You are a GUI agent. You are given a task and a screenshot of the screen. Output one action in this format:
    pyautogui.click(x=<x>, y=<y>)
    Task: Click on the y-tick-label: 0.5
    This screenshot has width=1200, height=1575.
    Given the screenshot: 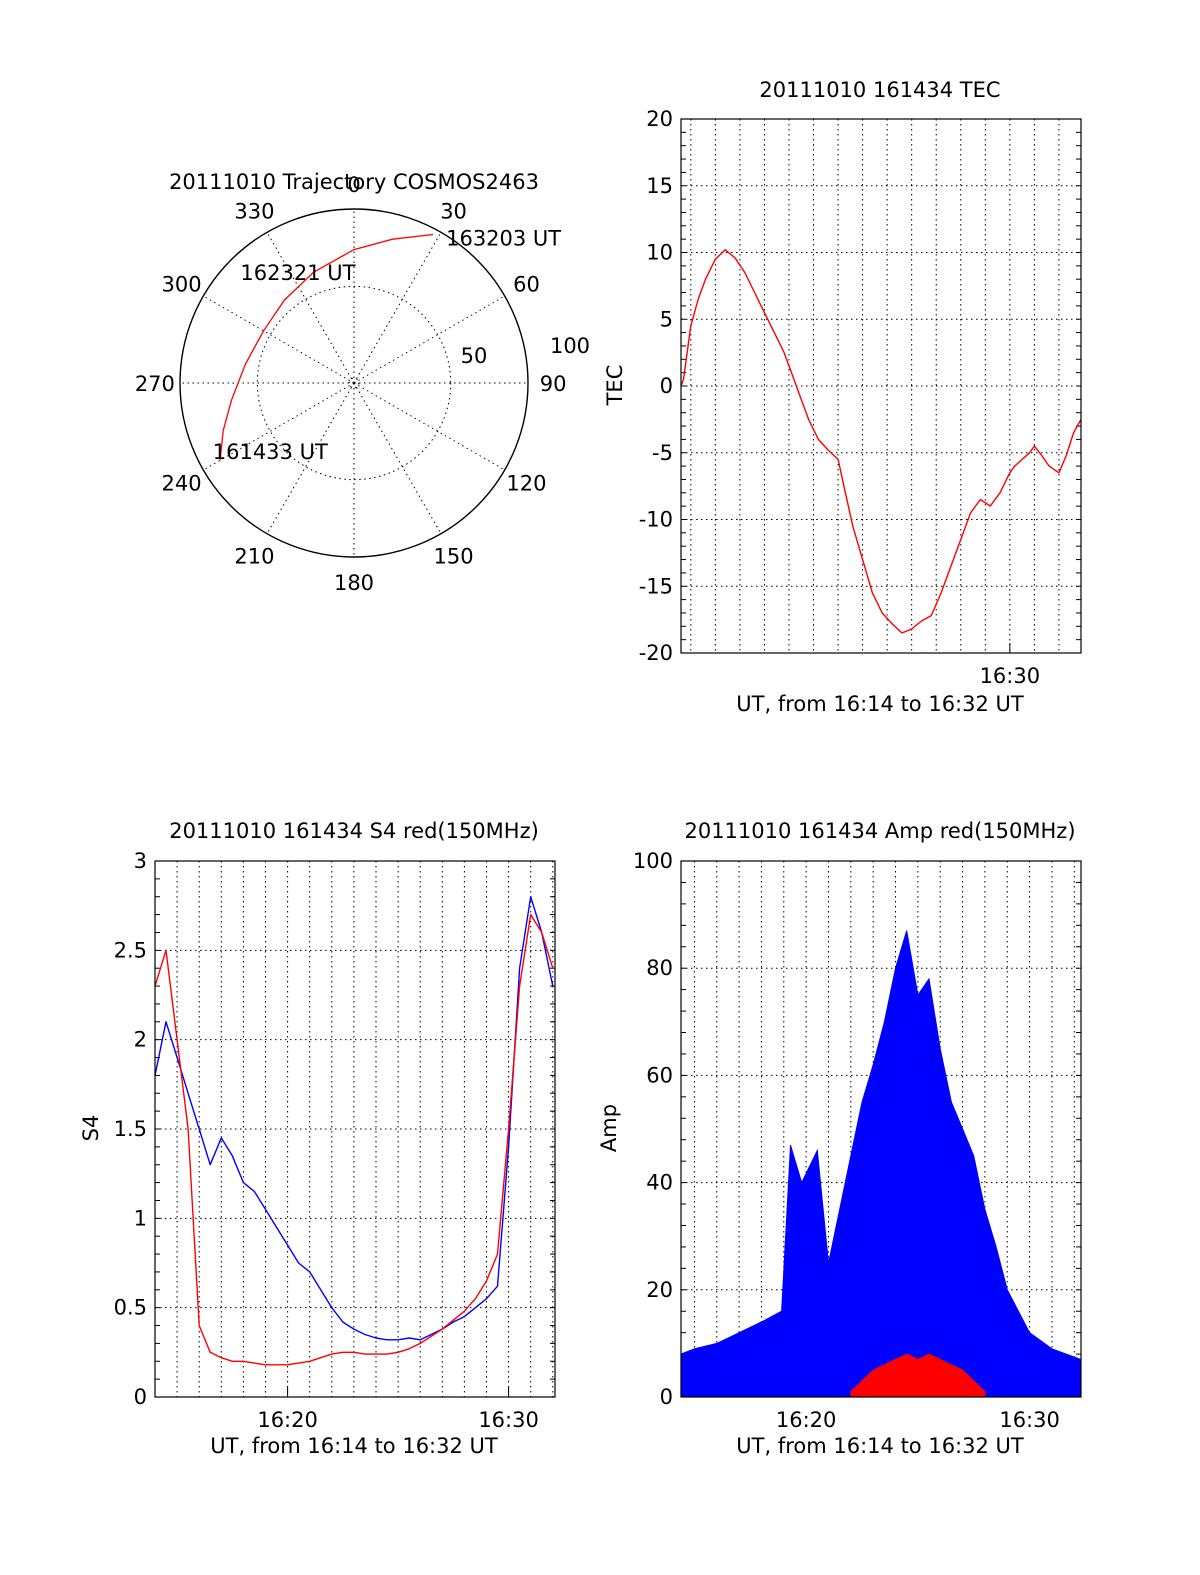 What is the action you would take?
    pyautogui.click(x=130, y=1308)
    